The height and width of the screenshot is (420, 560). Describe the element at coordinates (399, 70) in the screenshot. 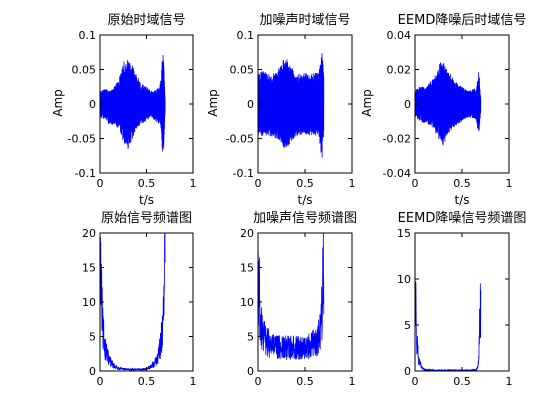

I see `y-tick-label: 0.02` at that location.